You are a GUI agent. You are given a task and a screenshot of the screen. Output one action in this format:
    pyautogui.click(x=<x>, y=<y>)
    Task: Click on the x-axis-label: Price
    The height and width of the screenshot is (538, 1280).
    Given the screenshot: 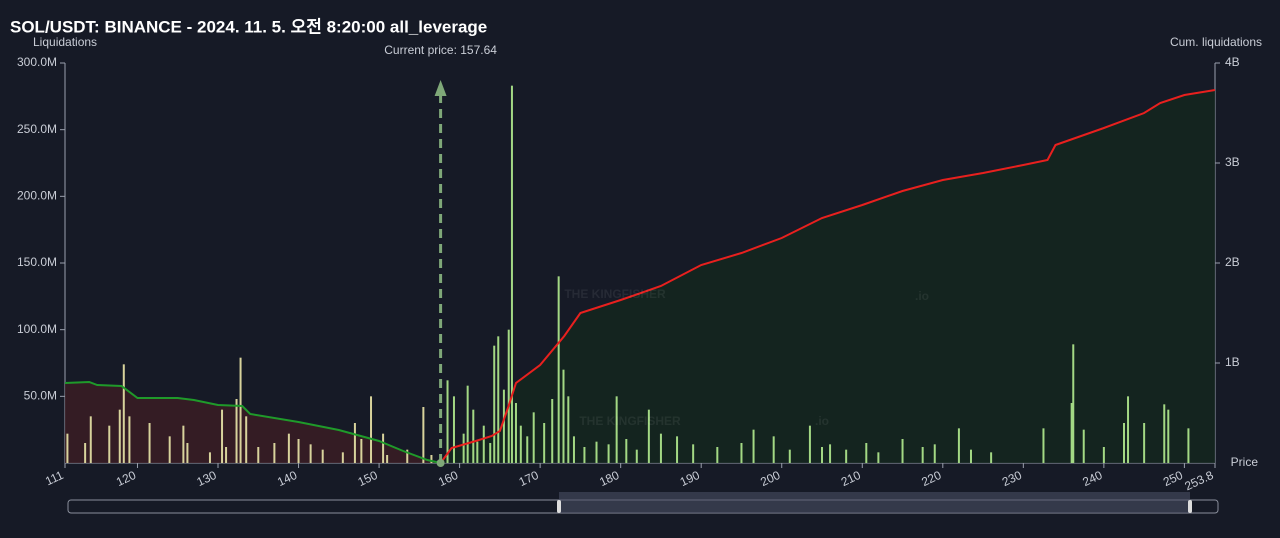 What is the action you would take?
    pyautogui.click(x=1245, y=462)
    